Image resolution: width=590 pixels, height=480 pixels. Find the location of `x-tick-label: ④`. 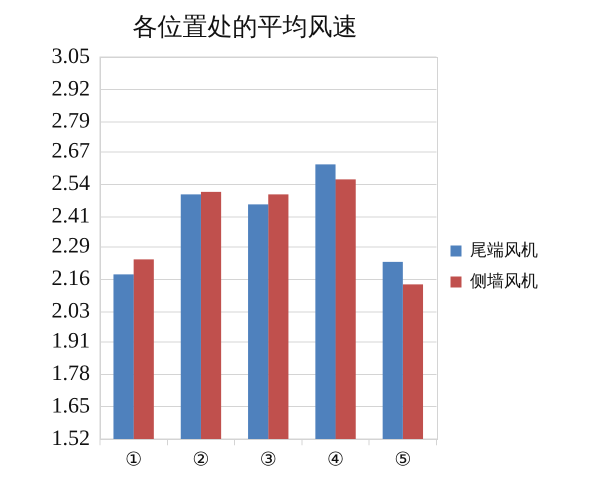

x-tick-label: ④ is located at coordinates (335, 459).